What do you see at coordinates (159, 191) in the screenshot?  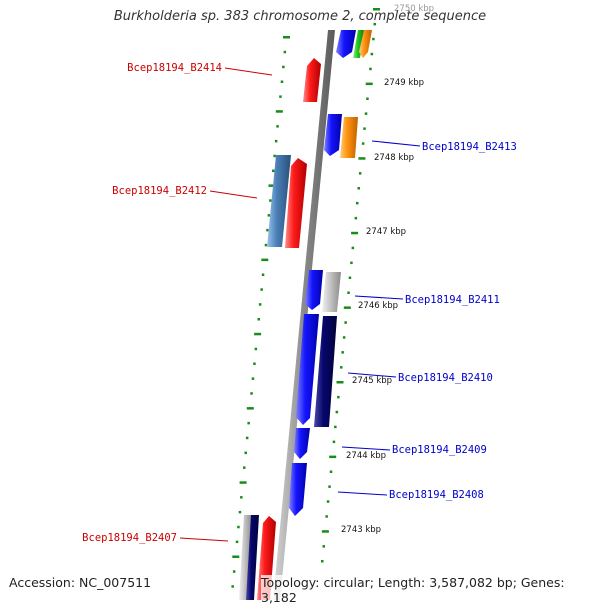 I see `gene-label: Bcep18194_B2412` at bounding box center [159, 191].